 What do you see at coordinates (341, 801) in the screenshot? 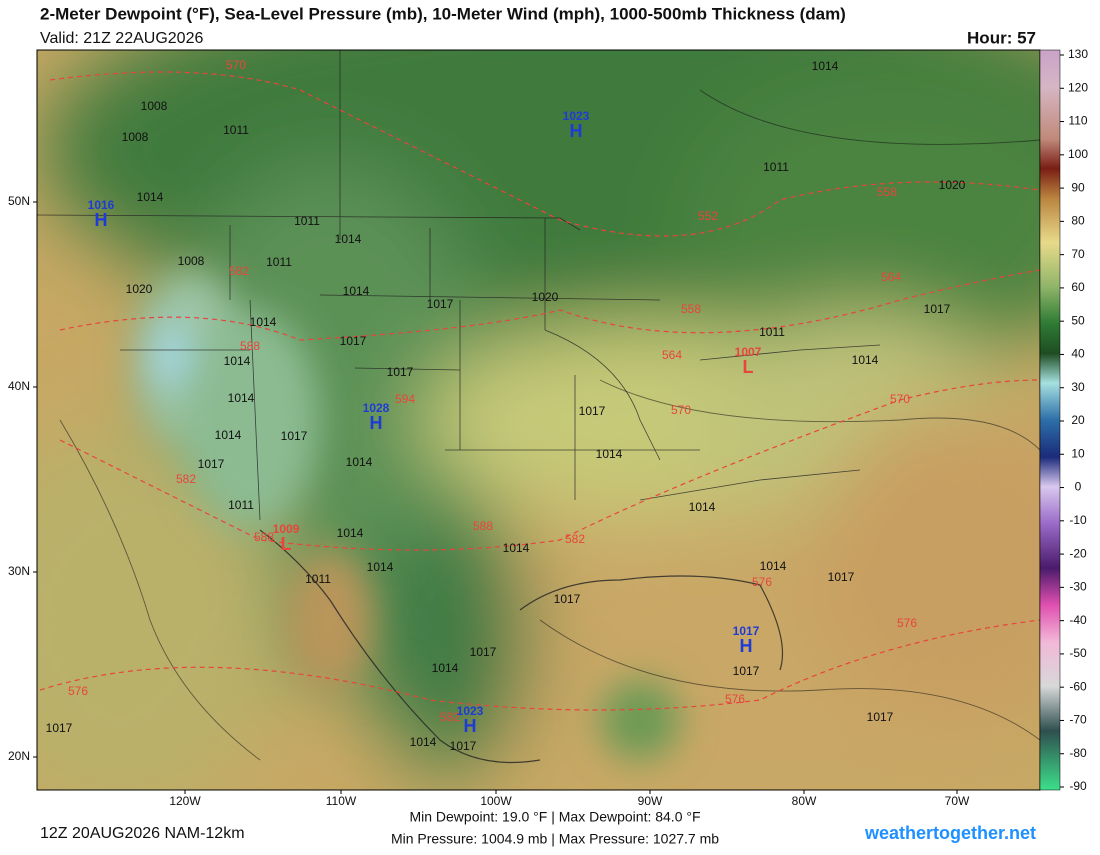
I see `lon-label: 110W` at bounding box center [341, 801].